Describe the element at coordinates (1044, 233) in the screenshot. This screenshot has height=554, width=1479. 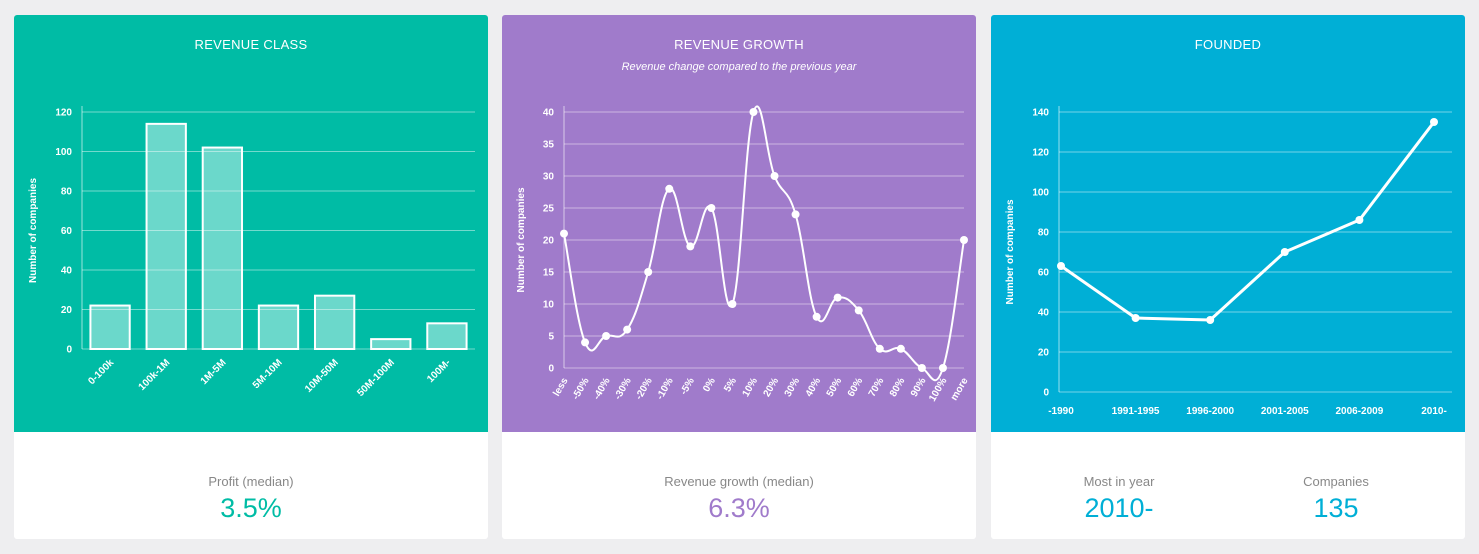
I see `founded-y-tick-label: 80` at that location.